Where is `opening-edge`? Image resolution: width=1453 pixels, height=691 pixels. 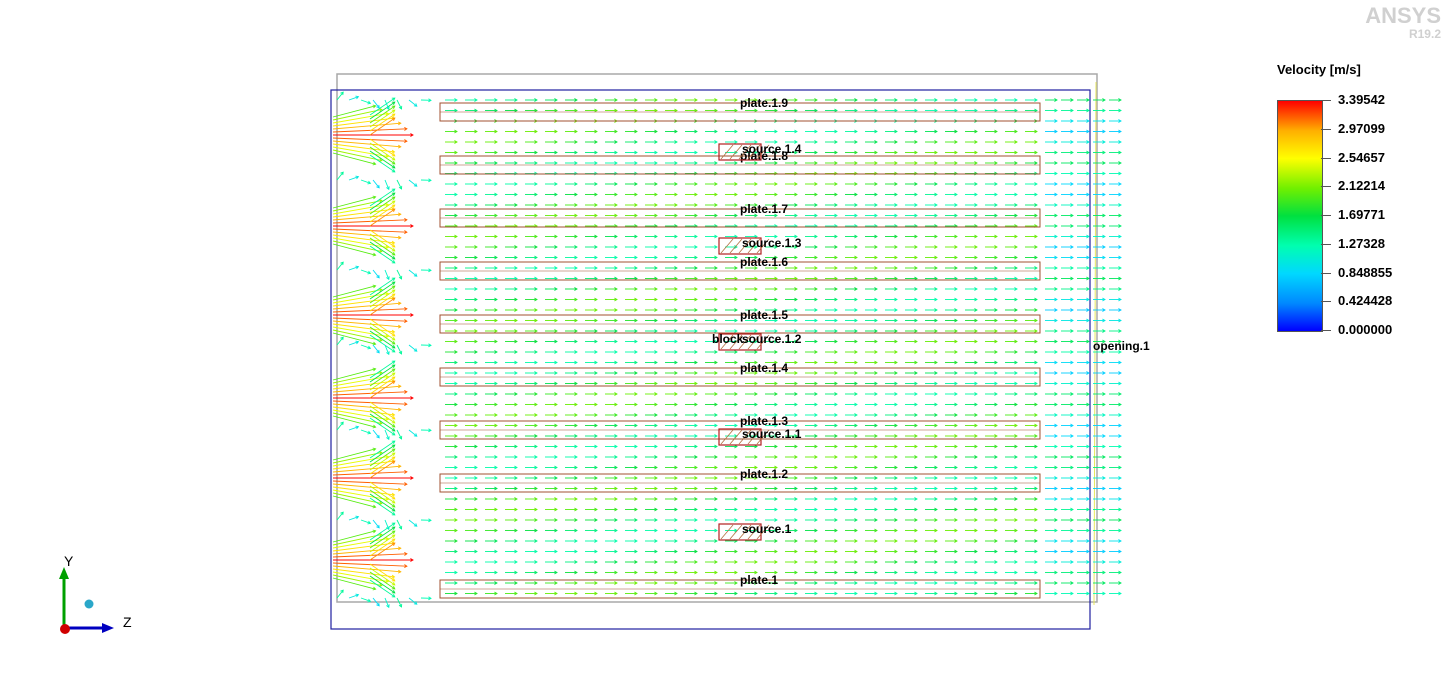 opening-edge is located at coordinates (1095, 343).